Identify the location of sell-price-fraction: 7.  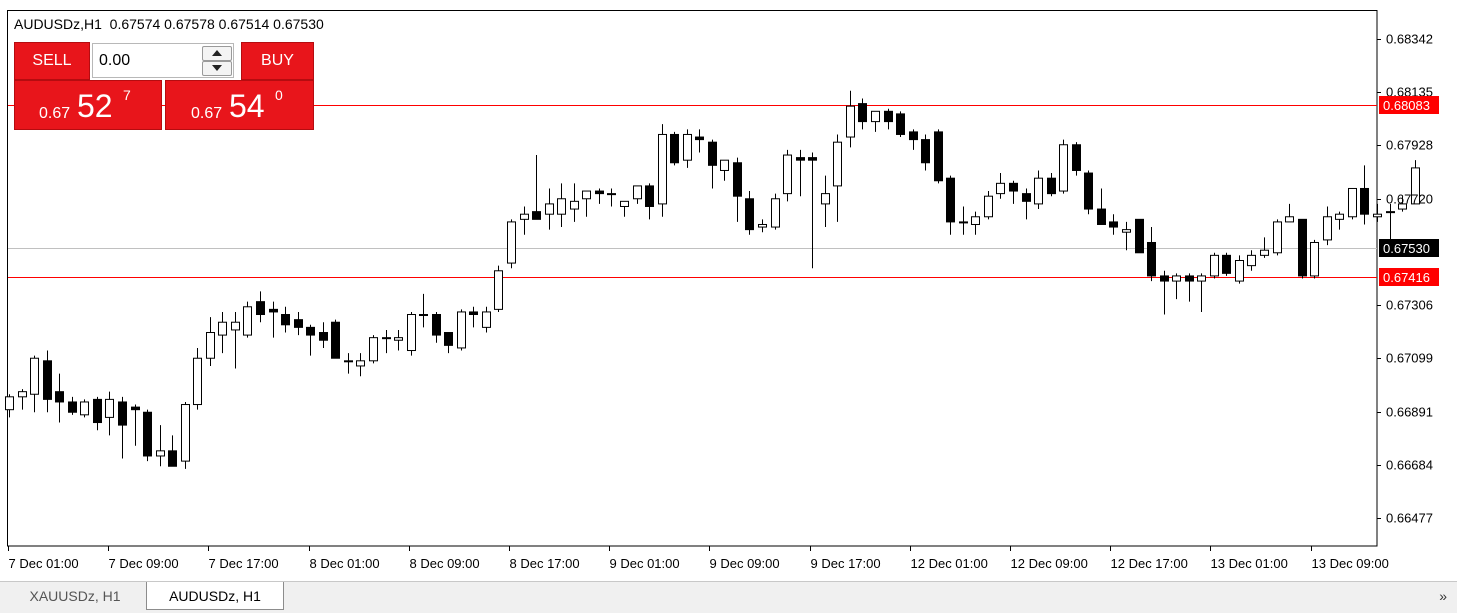
(127, 95).